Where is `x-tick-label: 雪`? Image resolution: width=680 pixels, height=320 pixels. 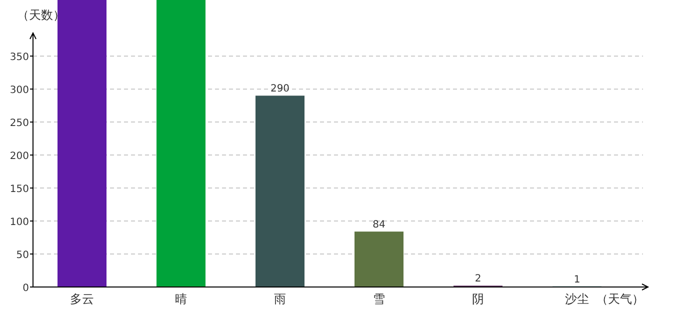
x-tick-label: 雪 is located at coordinates (379, 299).